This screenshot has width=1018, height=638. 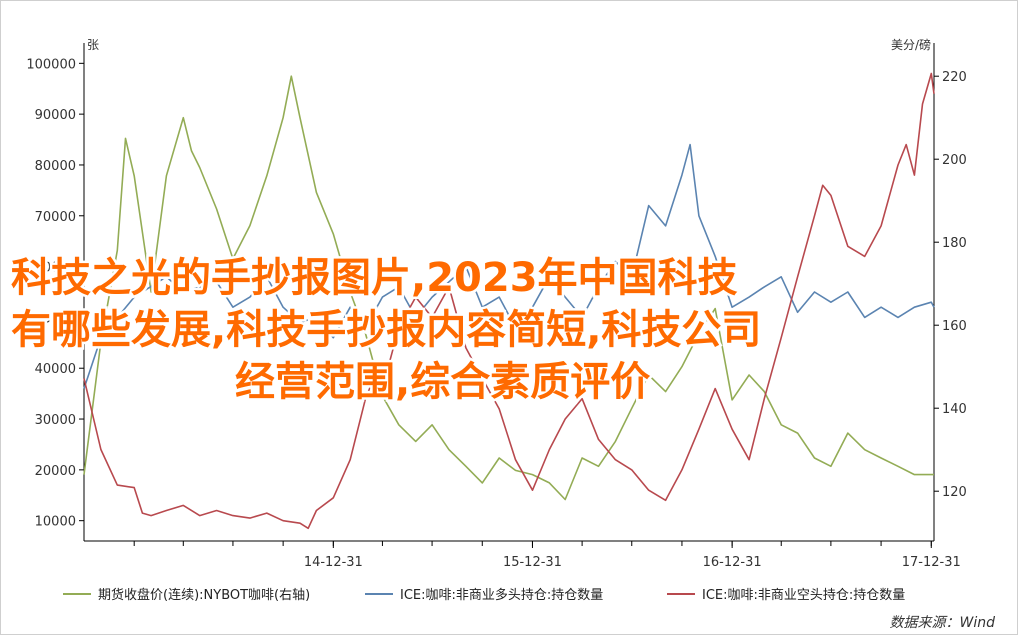 What do you see at coordinates (954, 409) in the screenshot?
I see `right-tick-label: 140` at bounding box center [954, 409].